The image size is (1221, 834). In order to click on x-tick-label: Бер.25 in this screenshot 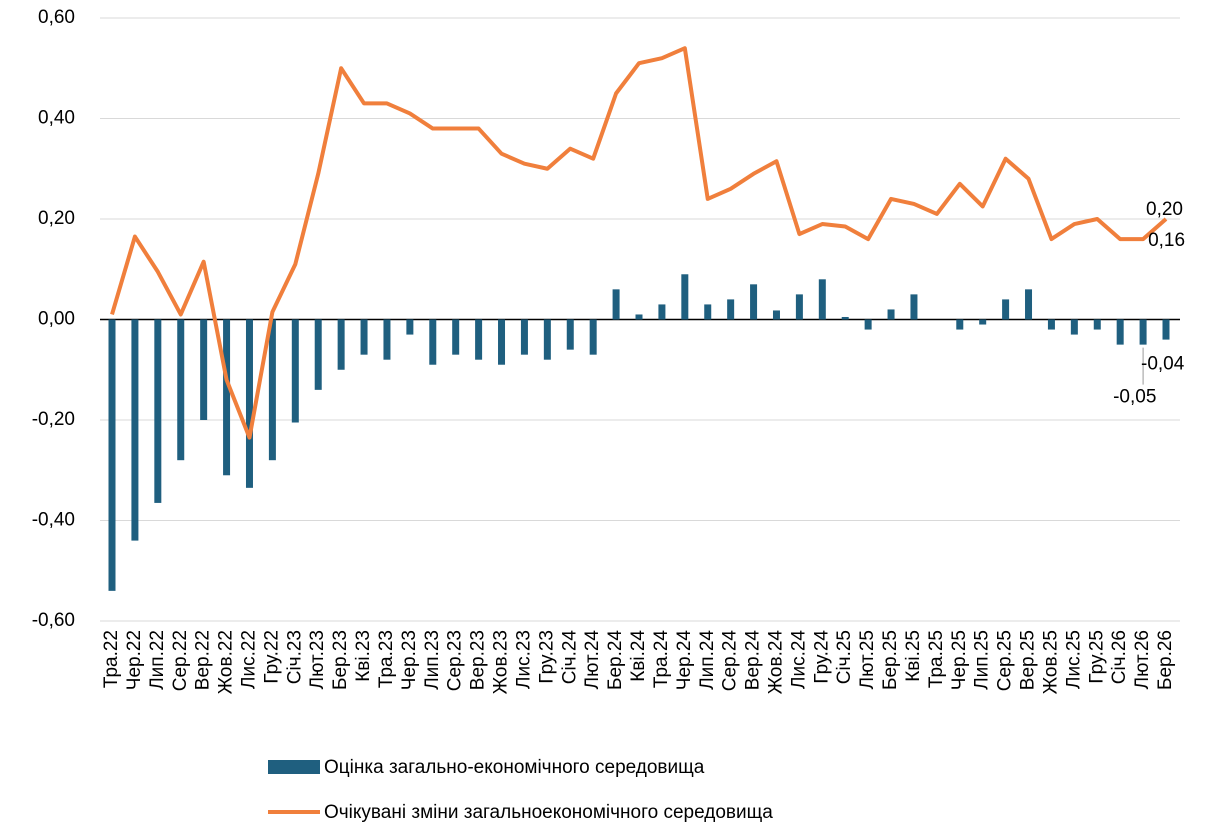, I will do `click(890, 660)`.